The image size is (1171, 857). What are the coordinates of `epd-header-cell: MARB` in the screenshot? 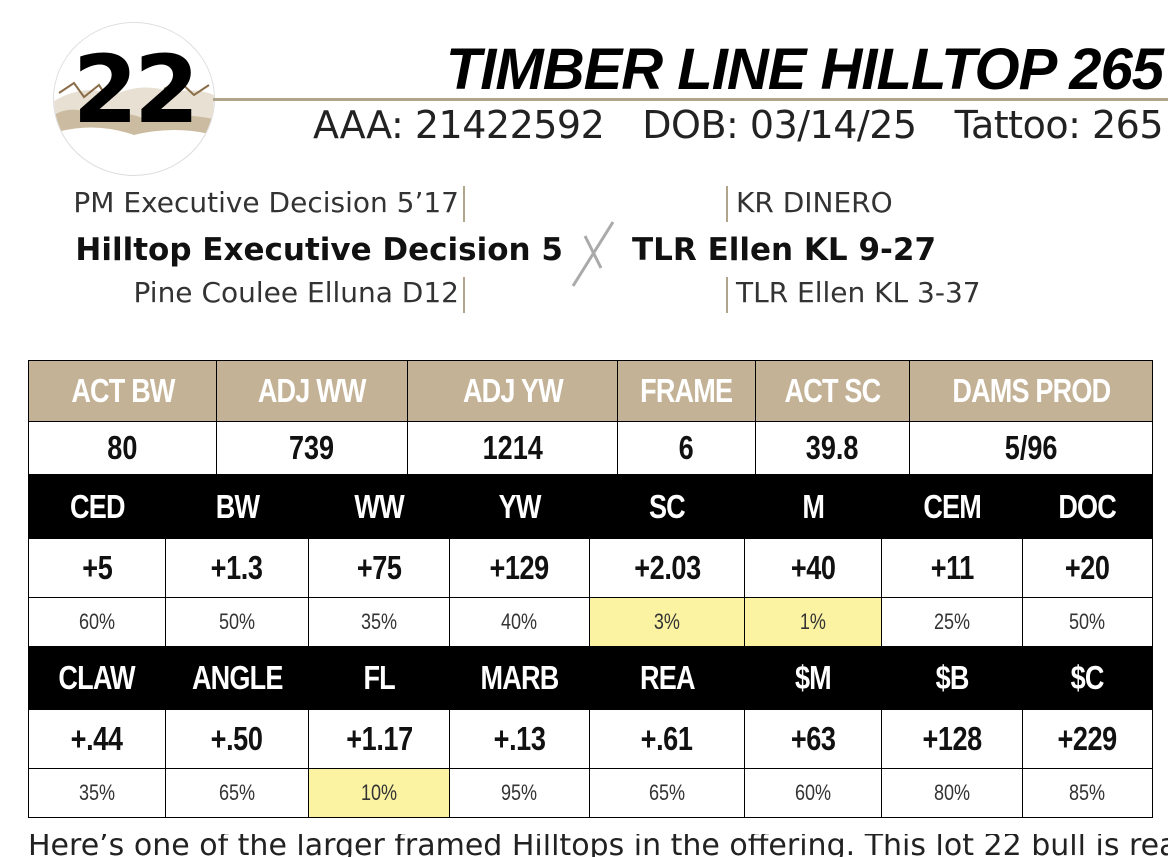 It's located at (519, 678).